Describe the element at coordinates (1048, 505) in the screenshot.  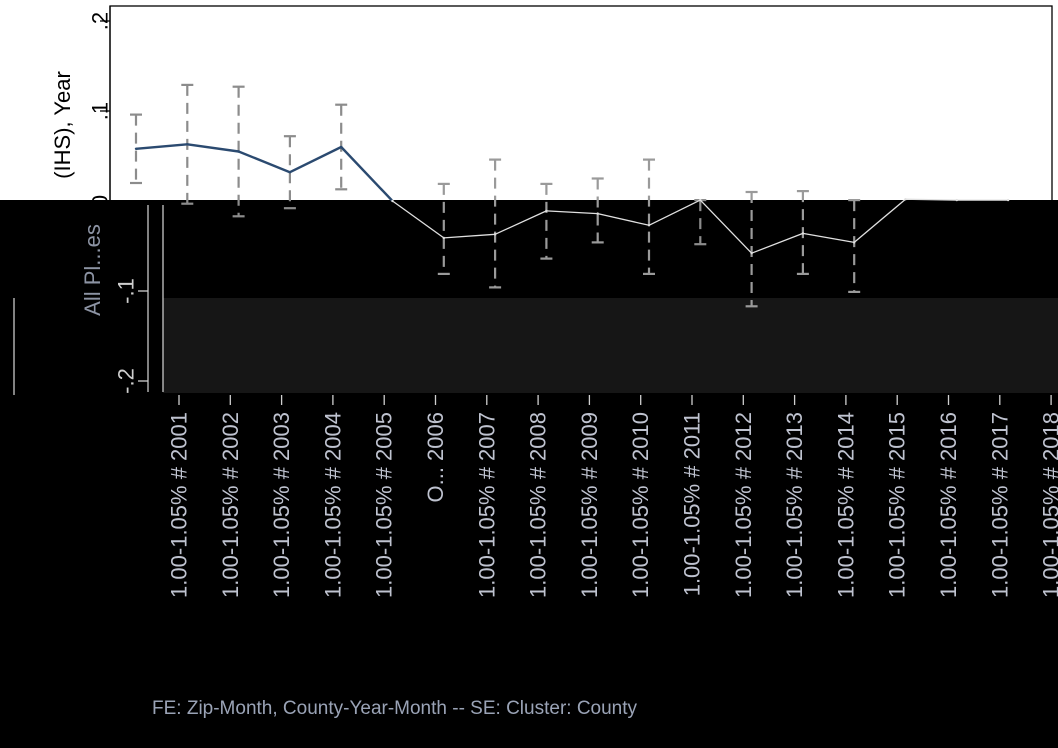
I see `x-tick-label-17: 1.00-1.05% # 2018` at that location.